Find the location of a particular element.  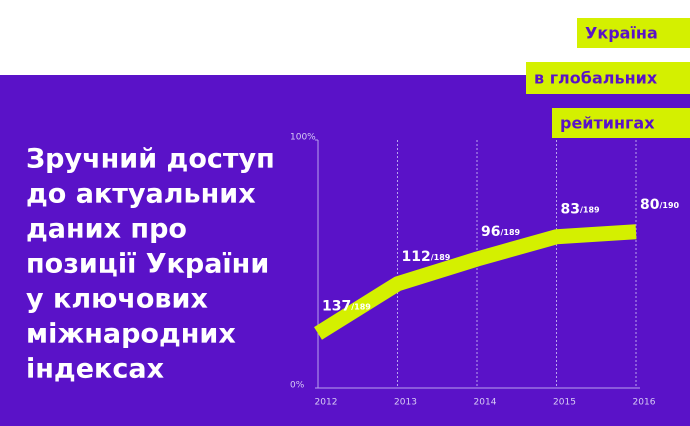

data-label-rank: 80 is located at coordinates (650, 205).